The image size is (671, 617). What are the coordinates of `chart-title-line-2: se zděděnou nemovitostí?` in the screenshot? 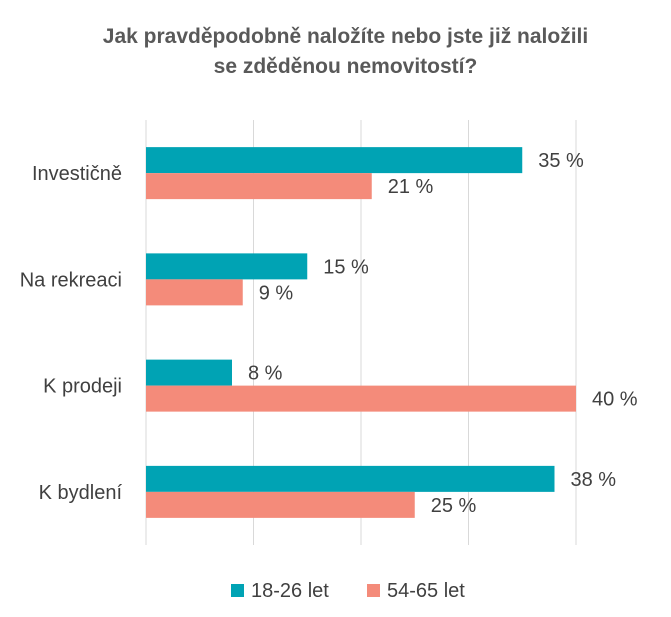 It's located at (345, 66).